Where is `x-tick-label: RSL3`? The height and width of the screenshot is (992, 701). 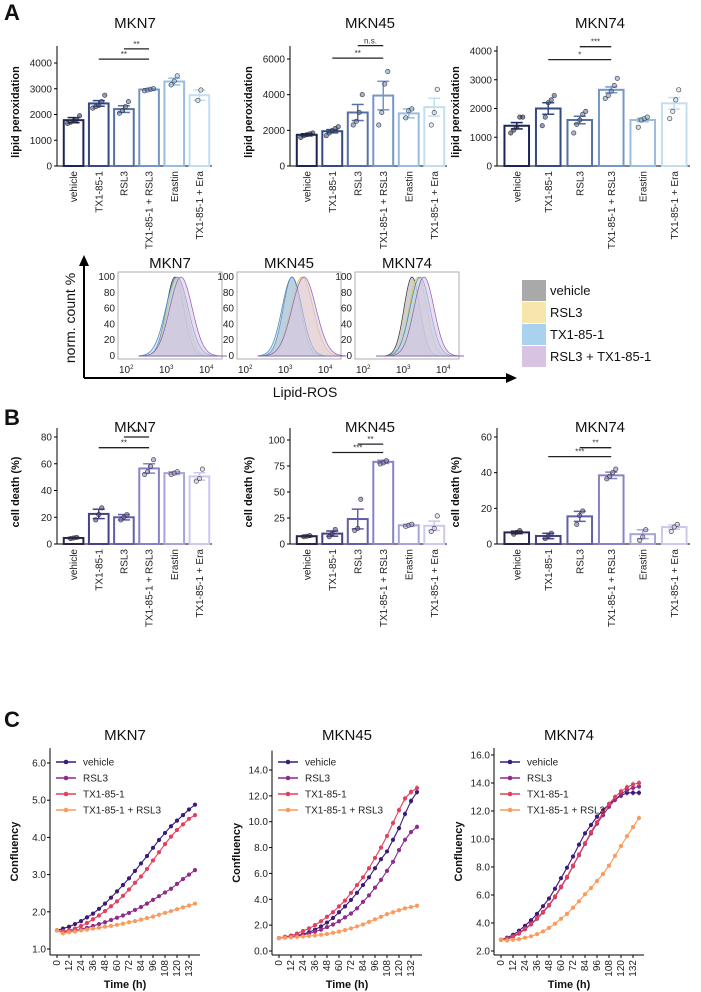 x-tick-label: RSL3 is located at coordinates (124, 561).